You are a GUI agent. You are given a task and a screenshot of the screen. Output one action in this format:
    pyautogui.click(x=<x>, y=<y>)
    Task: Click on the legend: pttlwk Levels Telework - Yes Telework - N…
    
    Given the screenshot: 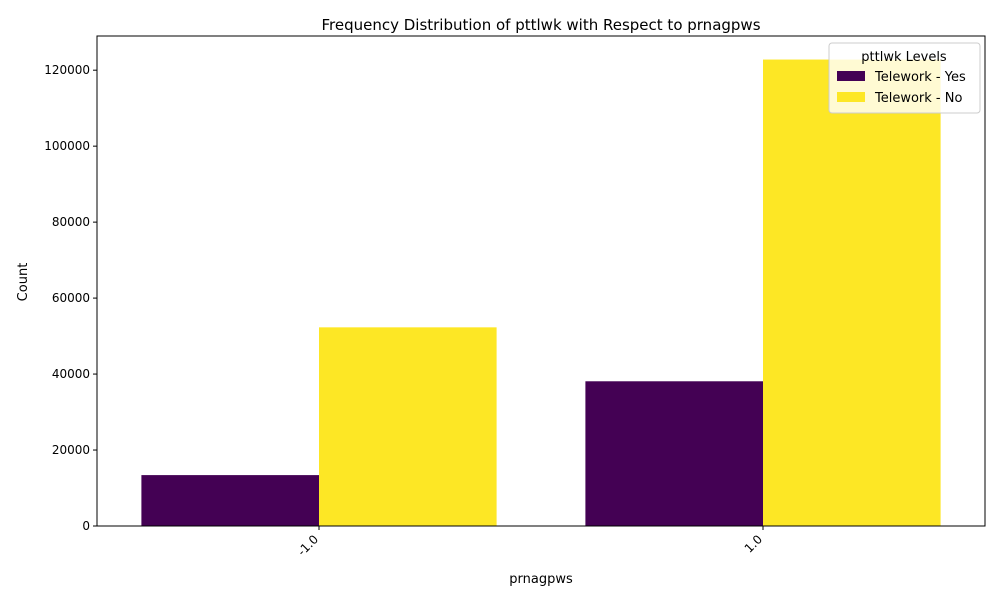 What is the action you would take?
    pyautogui.click(x=904, y=78)
    